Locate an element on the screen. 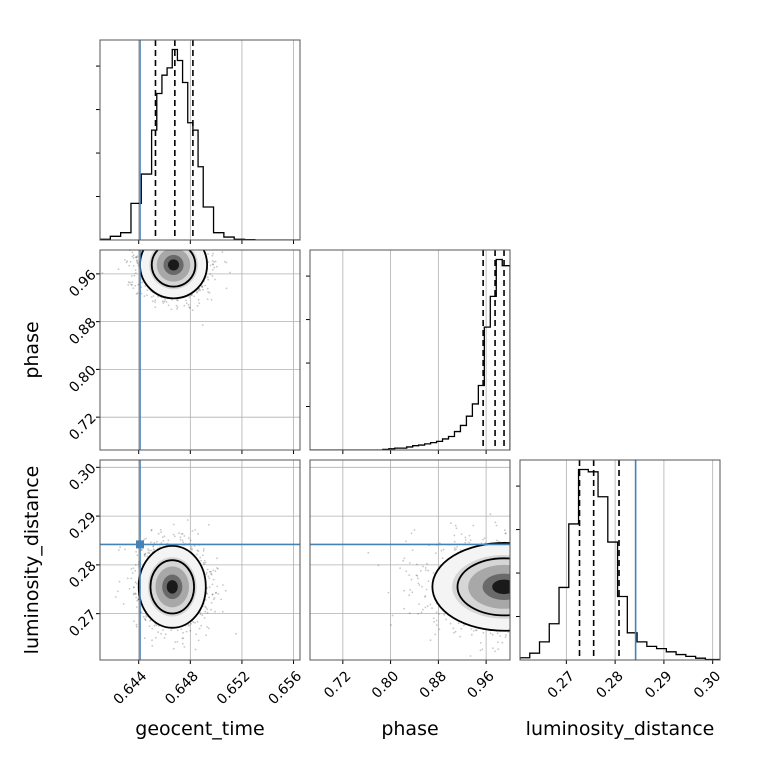  contour-outer is located at coordinates (470, 587).